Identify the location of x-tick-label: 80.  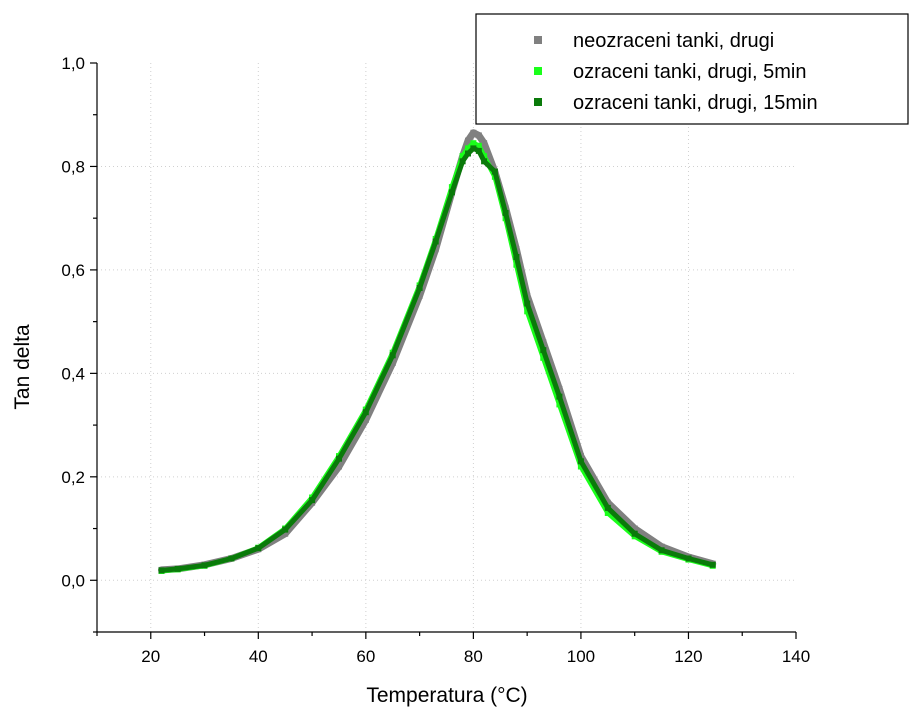
(473, 656).